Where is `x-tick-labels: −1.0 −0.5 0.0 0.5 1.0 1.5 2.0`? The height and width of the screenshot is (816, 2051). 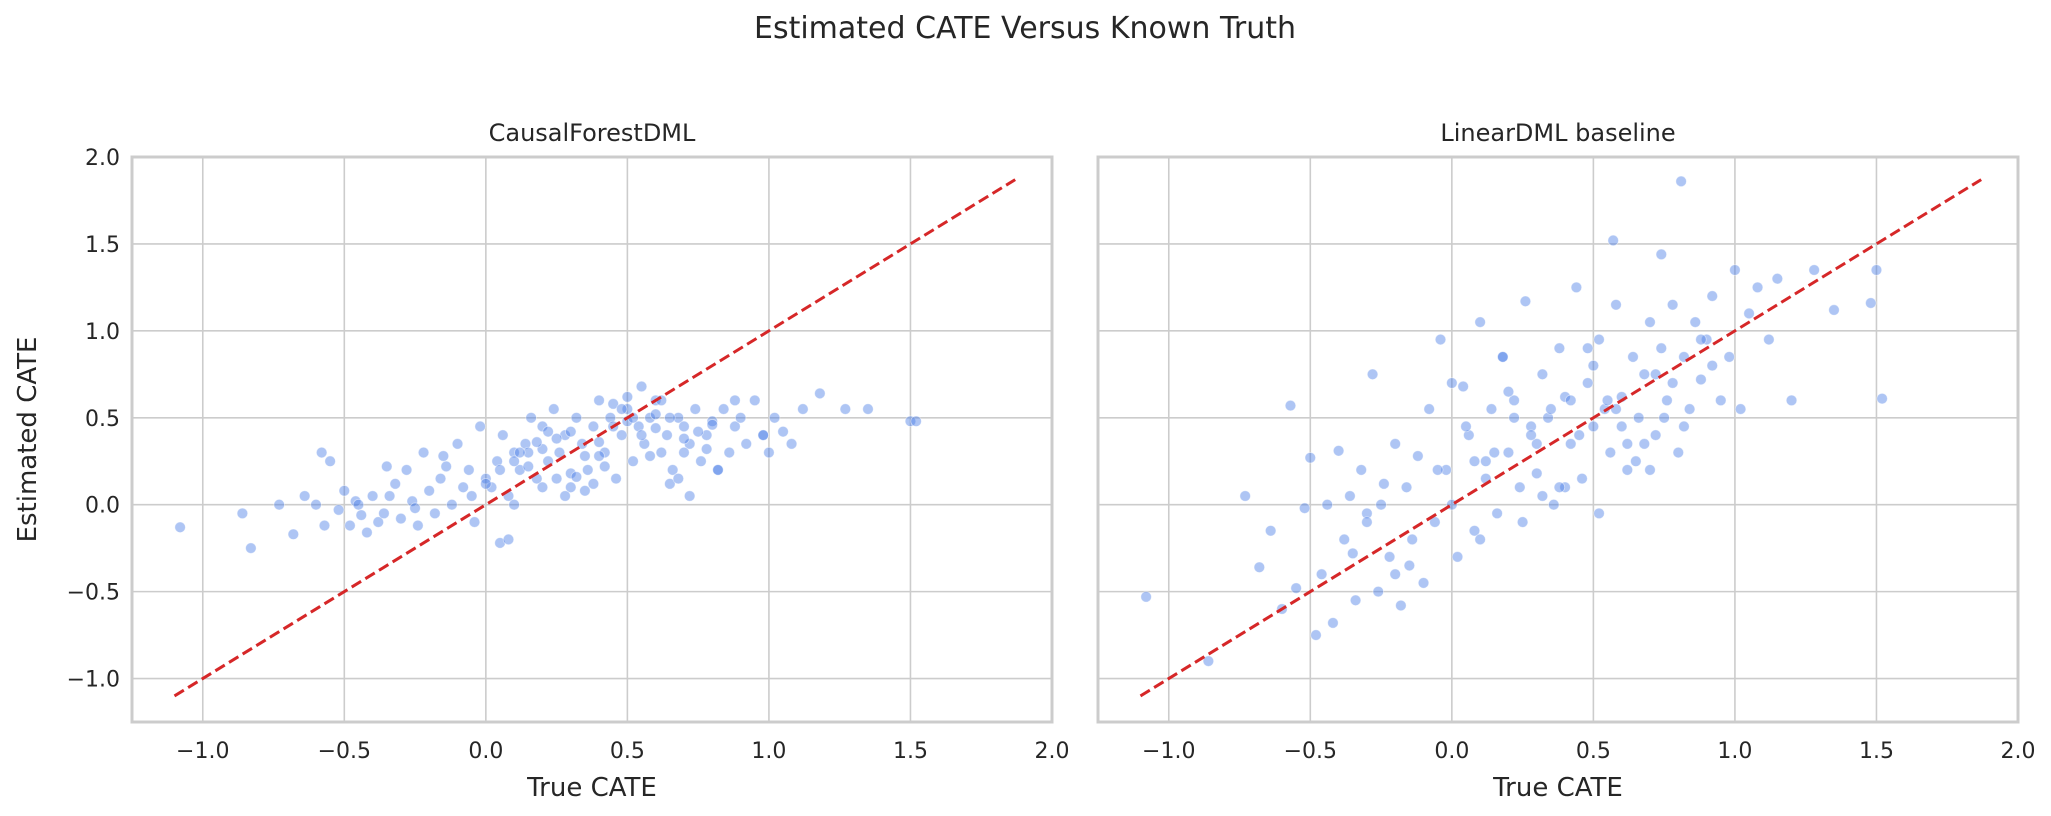
x-tick-labels: −1.0 −0.5 0.0 0.5 1.0 1.5 2.0 is located at coordinates (622, 751).